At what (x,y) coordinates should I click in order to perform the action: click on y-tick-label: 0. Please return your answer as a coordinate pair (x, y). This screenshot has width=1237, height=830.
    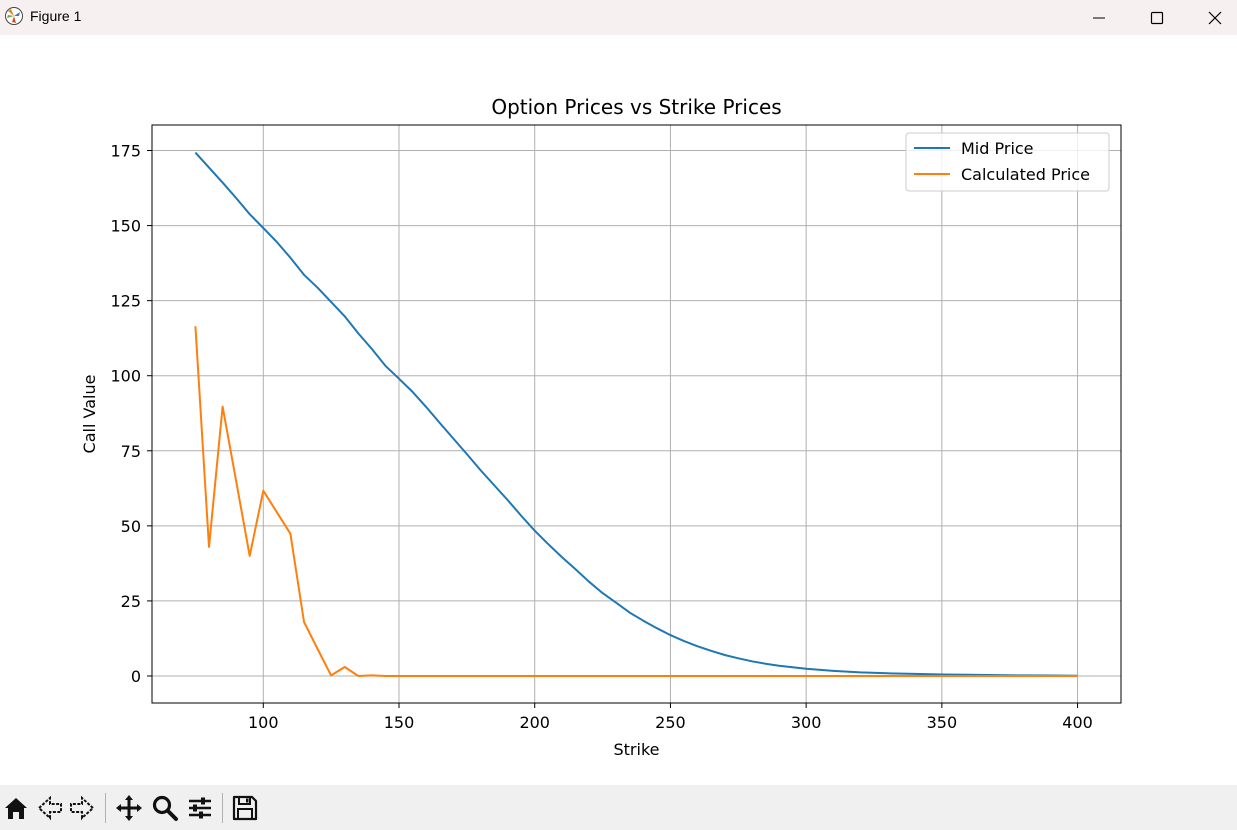
    Looking at the image, I should click on (136, 676).